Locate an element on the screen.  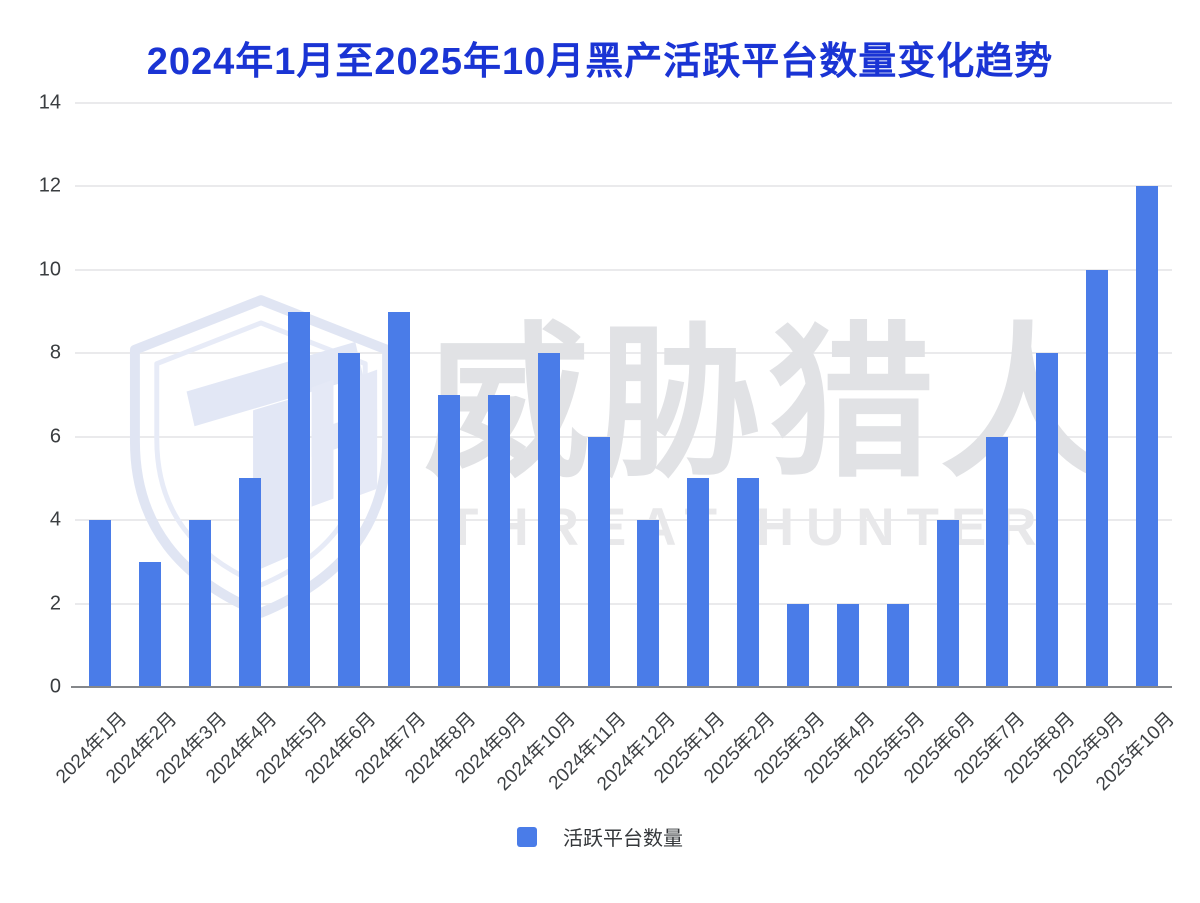
bar-2025年10月 is located at coordinates (1147, 436).